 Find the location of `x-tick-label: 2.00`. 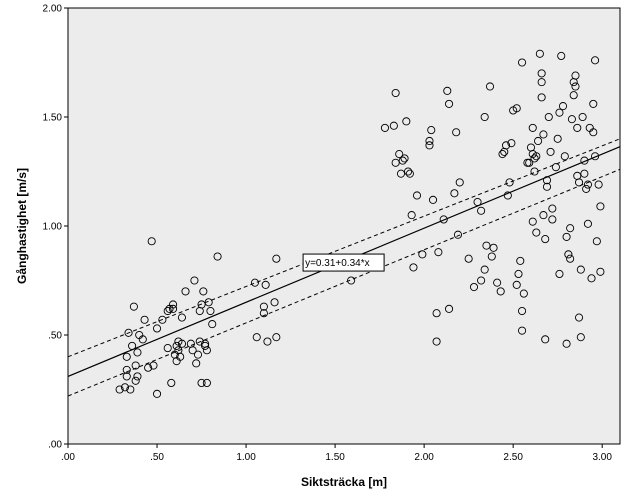

x-tick-label: 2.00 is located at coordinates (424, 457).